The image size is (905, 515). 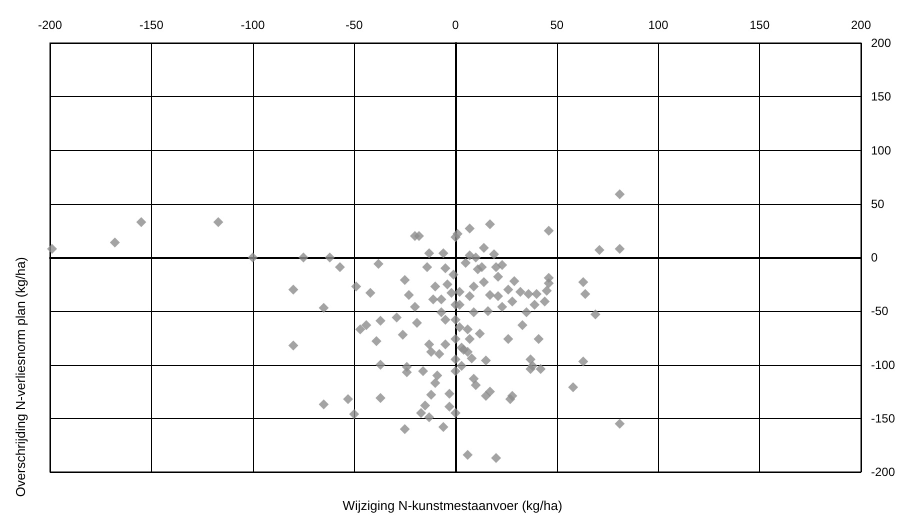 What do you see at coordinates (881, 43) in the screenshot?
I see `y-tick-label: 200` at bounding box center [881, 43].